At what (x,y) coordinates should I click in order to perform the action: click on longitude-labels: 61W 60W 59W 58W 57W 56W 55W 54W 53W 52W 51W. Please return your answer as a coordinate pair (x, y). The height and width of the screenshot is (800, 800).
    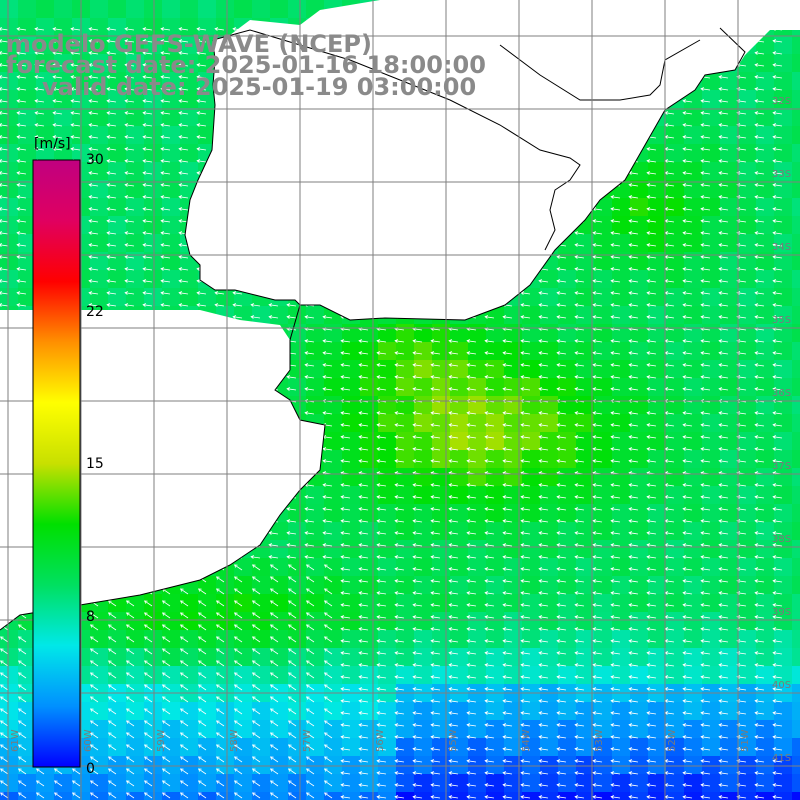
    Looking at the image, I should click on (380, 740).